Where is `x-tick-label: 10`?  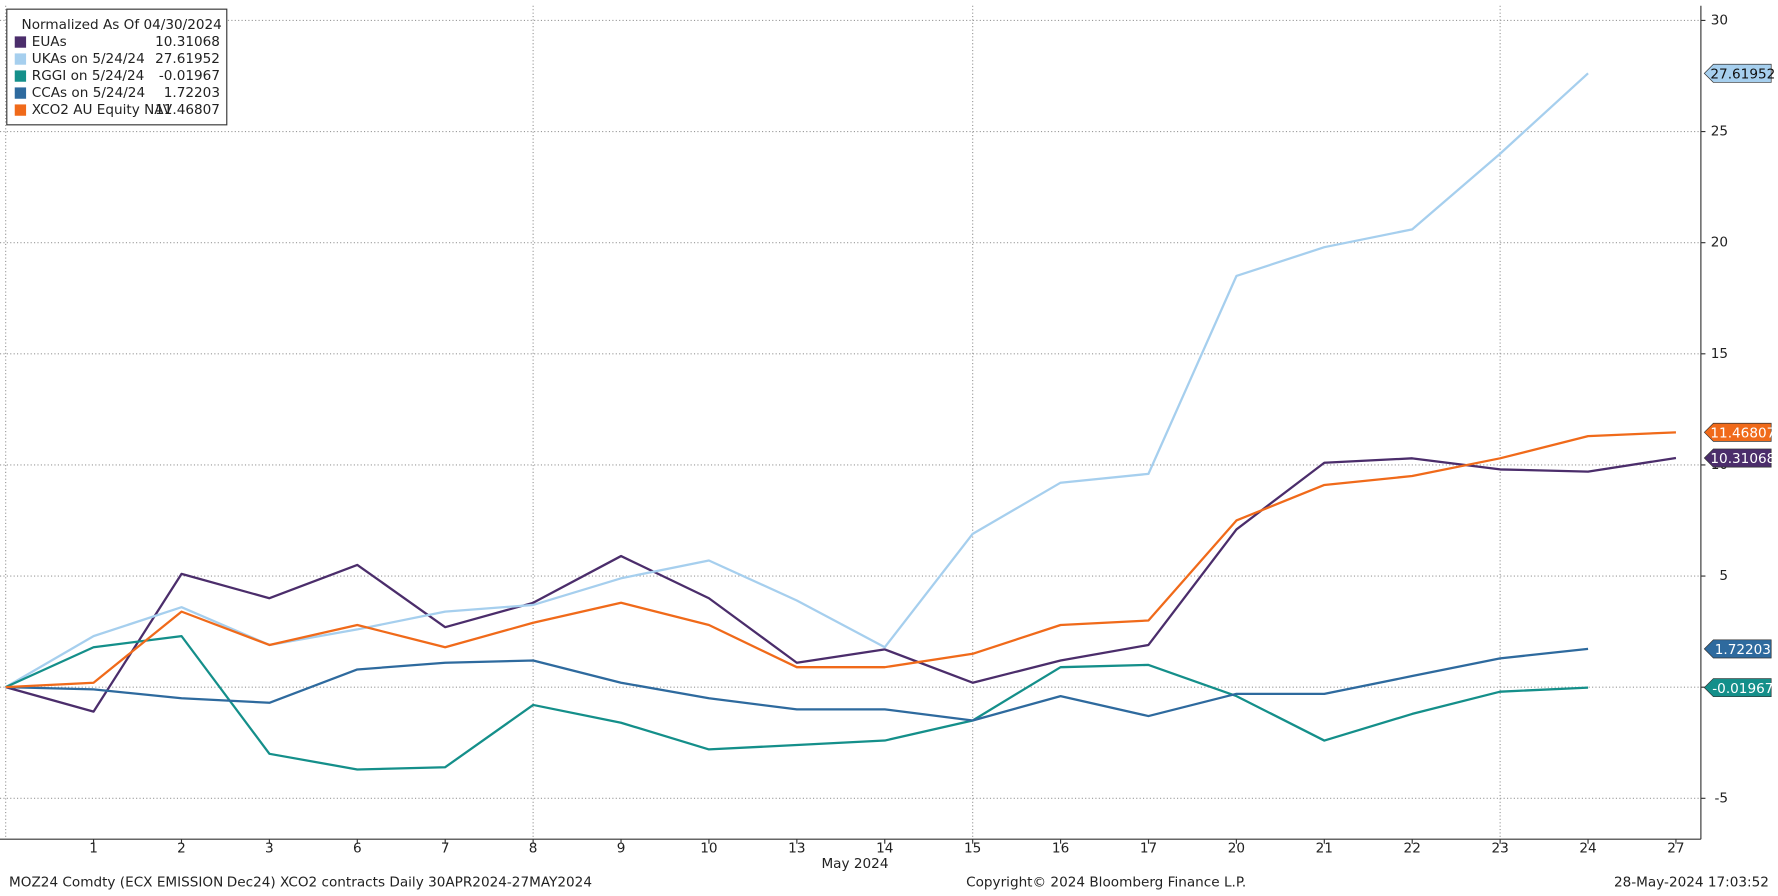 x-tick-label: 10 is located at coordinates (708, 848).